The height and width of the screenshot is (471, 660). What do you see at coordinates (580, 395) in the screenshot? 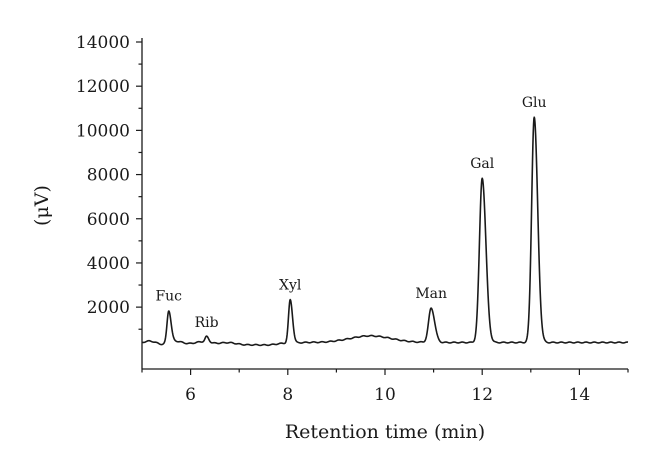
I see `x-tick-label: 14` at bounding box center [580, 395].